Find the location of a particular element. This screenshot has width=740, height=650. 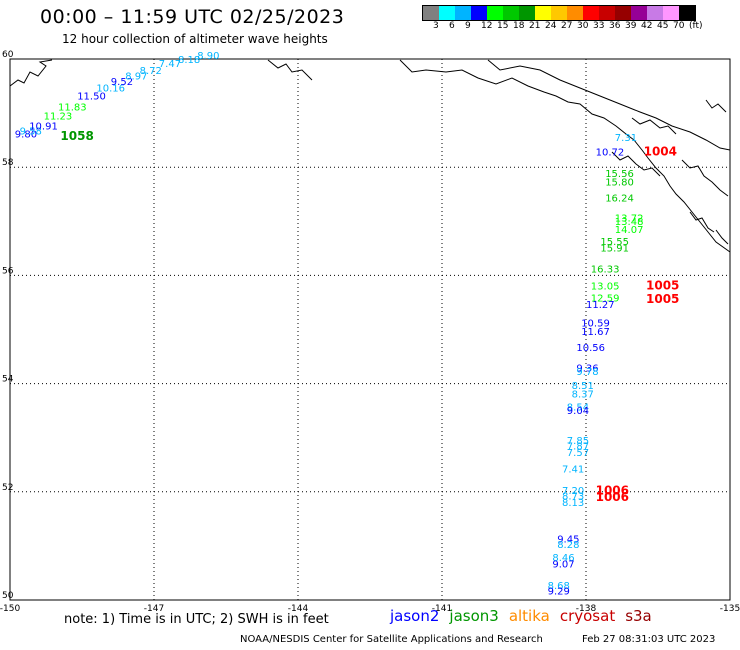

wave-height-label: 11.50 is located at coordinates (91, 97).